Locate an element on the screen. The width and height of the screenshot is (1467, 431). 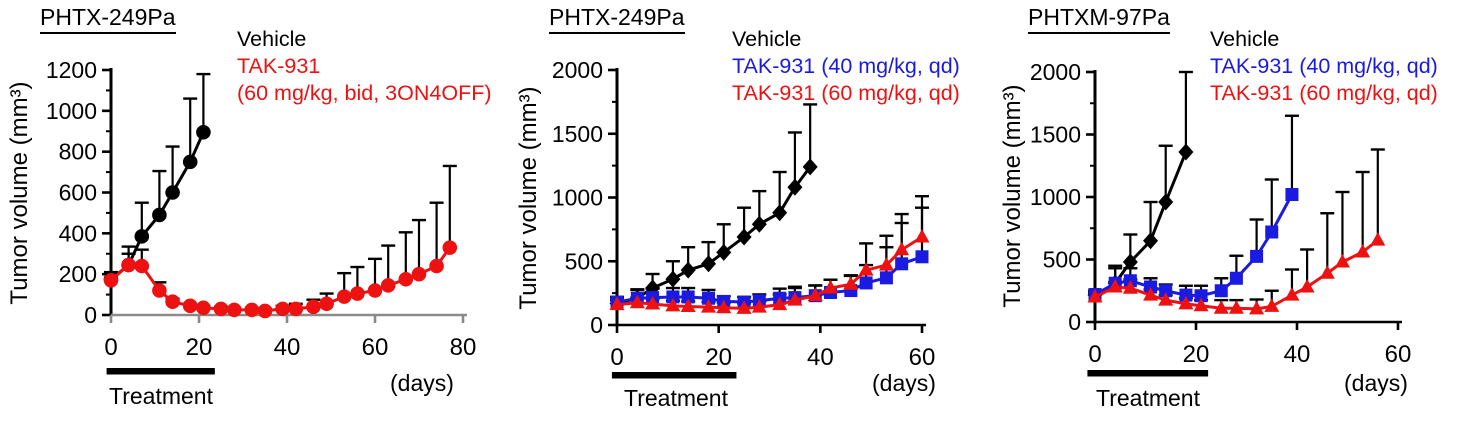
svg-text: 800 is located at coordinates (78, 152).